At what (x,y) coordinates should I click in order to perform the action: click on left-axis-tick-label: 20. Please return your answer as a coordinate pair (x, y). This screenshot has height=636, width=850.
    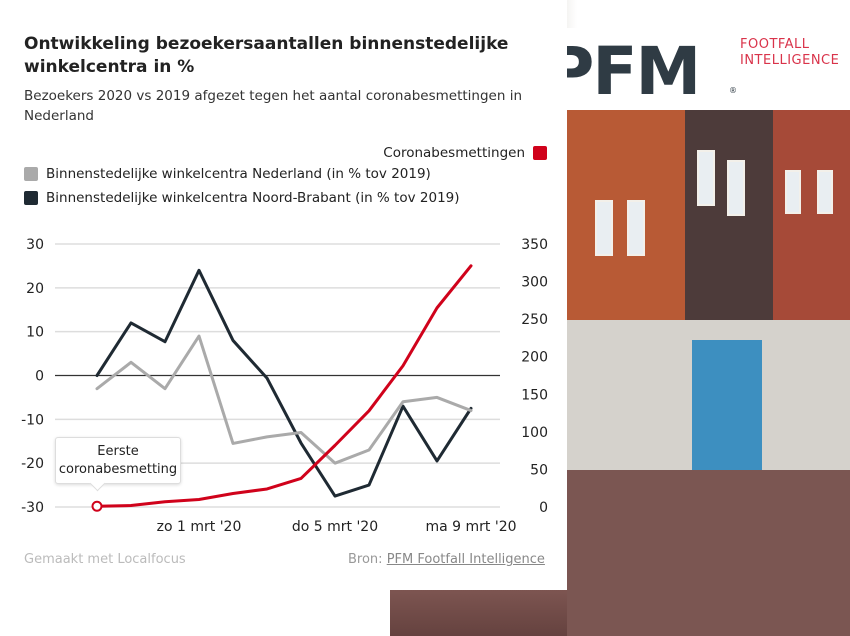
    Looking at the image, I should click on (35, 289).